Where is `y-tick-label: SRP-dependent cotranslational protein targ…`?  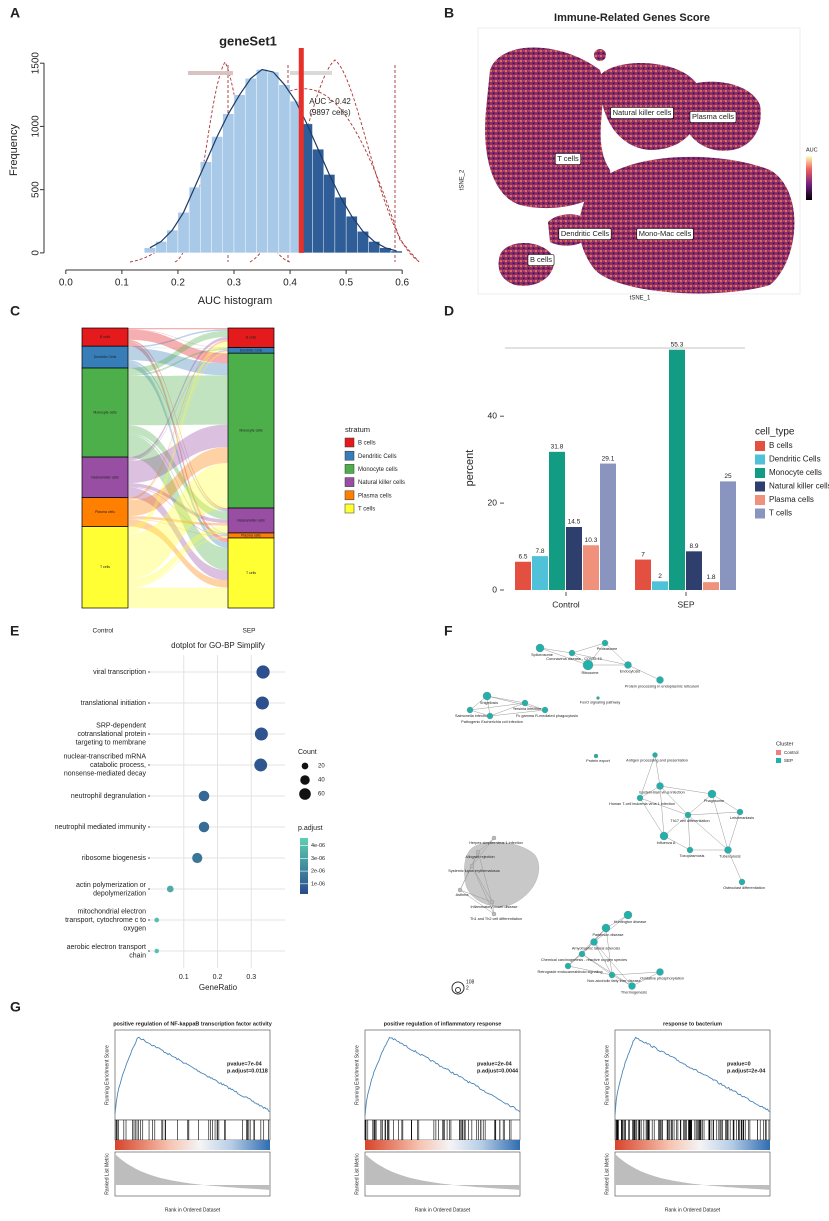
y-tick-label: SRP-dependent cotranslational protein targ… is located at coordinates (111, 734).